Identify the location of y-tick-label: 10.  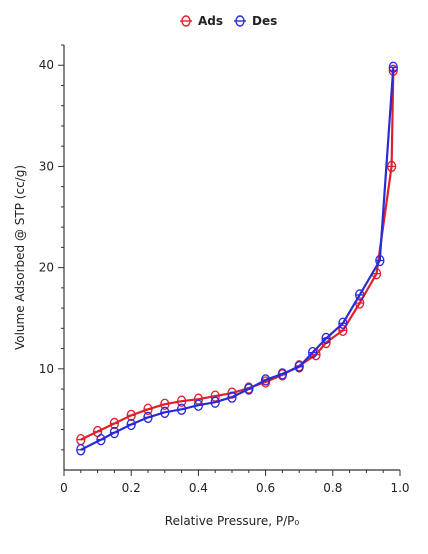
(46, 369).